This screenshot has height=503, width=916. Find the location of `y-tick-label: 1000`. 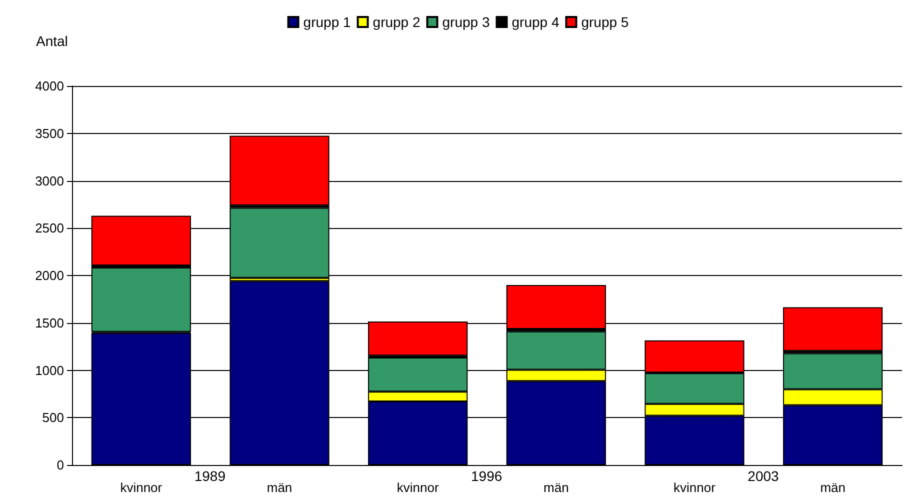

y-tick-label: 1000 is located at coordinates (49, 370).